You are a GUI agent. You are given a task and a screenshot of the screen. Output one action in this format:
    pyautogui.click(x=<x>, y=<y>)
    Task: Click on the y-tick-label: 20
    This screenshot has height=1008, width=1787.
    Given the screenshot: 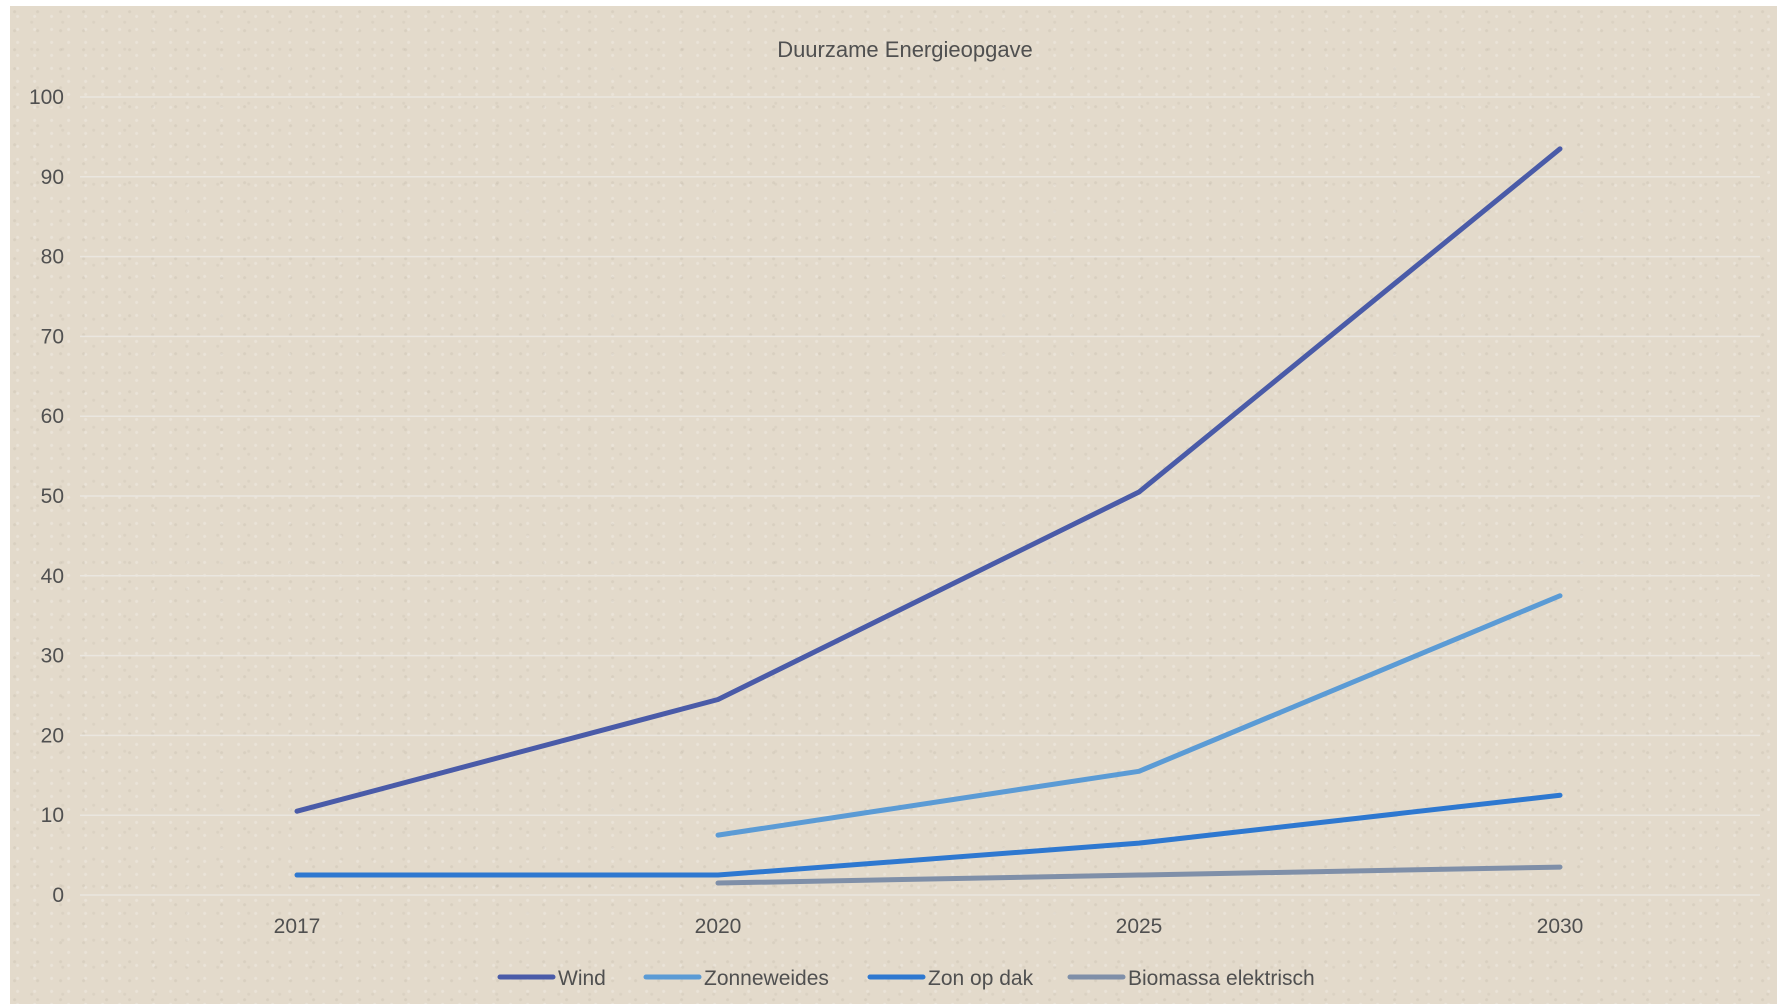 What is the action you would take?
    pyautogui.click(x=52, y=735)
    